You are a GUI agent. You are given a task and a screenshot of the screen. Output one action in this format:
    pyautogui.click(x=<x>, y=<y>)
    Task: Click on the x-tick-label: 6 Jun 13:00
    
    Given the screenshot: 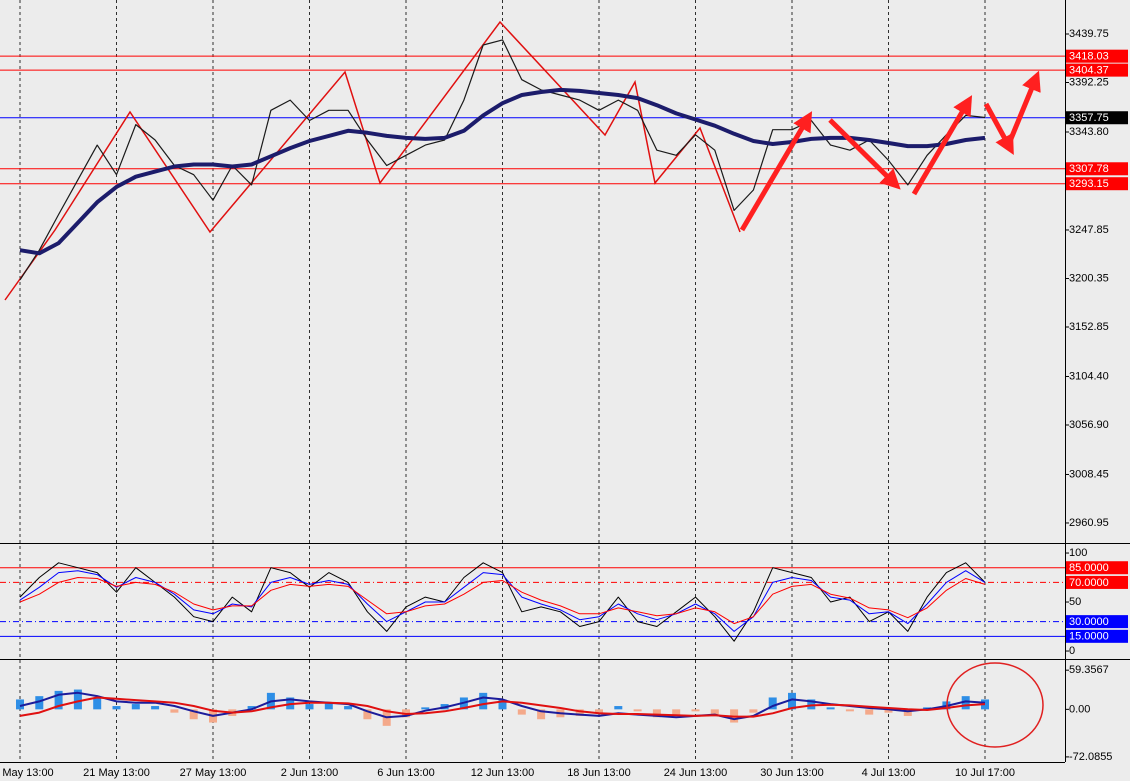 What is the action you would take?
    pyautogui.click(x=406, y=773)
    